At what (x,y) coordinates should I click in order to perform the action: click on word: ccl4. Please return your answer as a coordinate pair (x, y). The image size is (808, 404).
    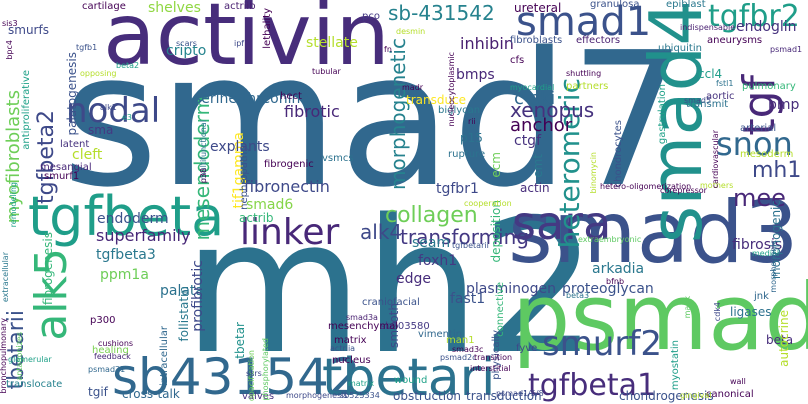
    Looking at the image, I should click on (710, 74).